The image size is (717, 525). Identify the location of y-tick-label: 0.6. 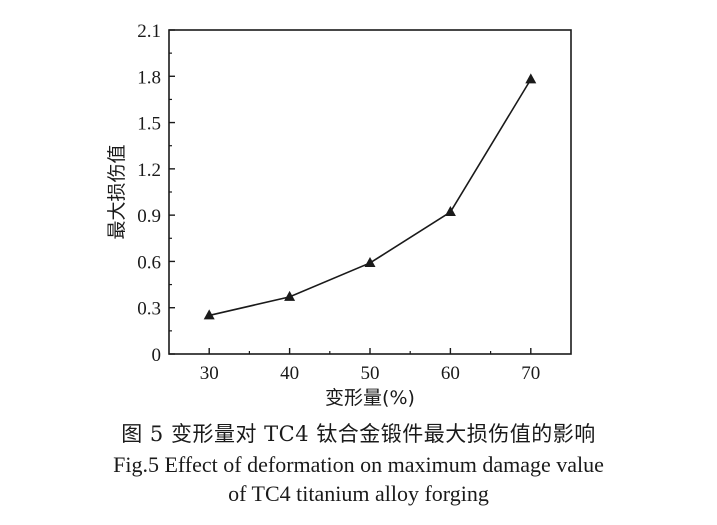
(149, 262).